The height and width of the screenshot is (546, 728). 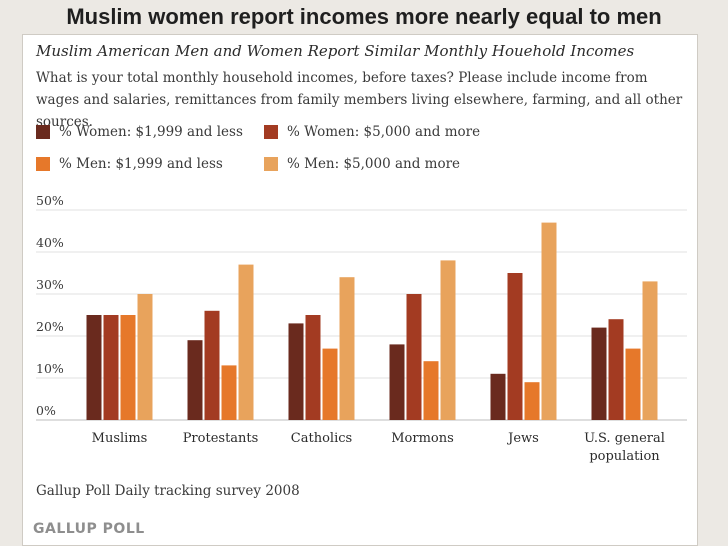 I want to click on x-category-label: U.S. general, so click(x=624, y=438).